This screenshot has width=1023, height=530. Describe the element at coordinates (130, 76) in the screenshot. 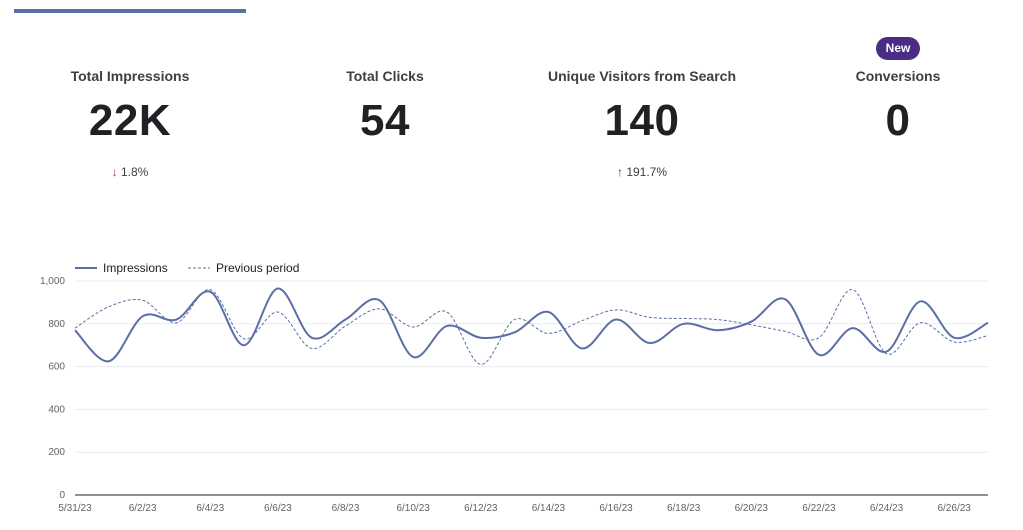

I see `metric-label: Total Impressions` at that location.